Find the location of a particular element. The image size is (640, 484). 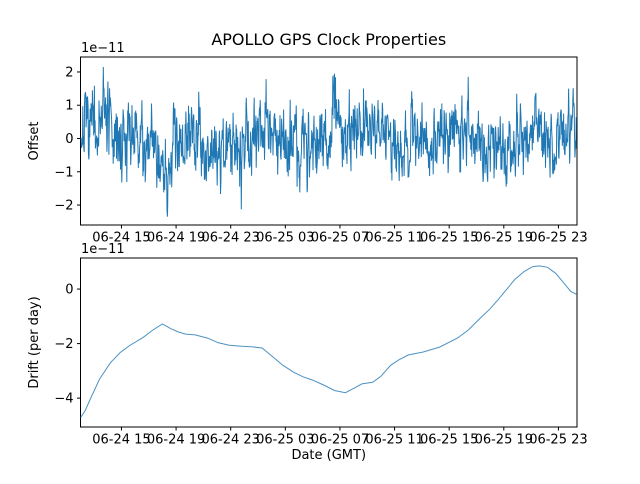

y-tick-label: −1 is located at coordinates (63, 172).